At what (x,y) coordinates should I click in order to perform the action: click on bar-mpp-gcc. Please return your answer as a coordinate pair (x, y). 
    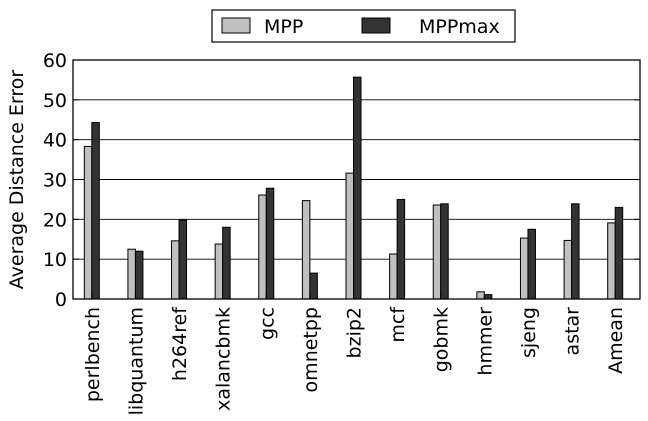
    Looking at the image, I should click on (262, 247).